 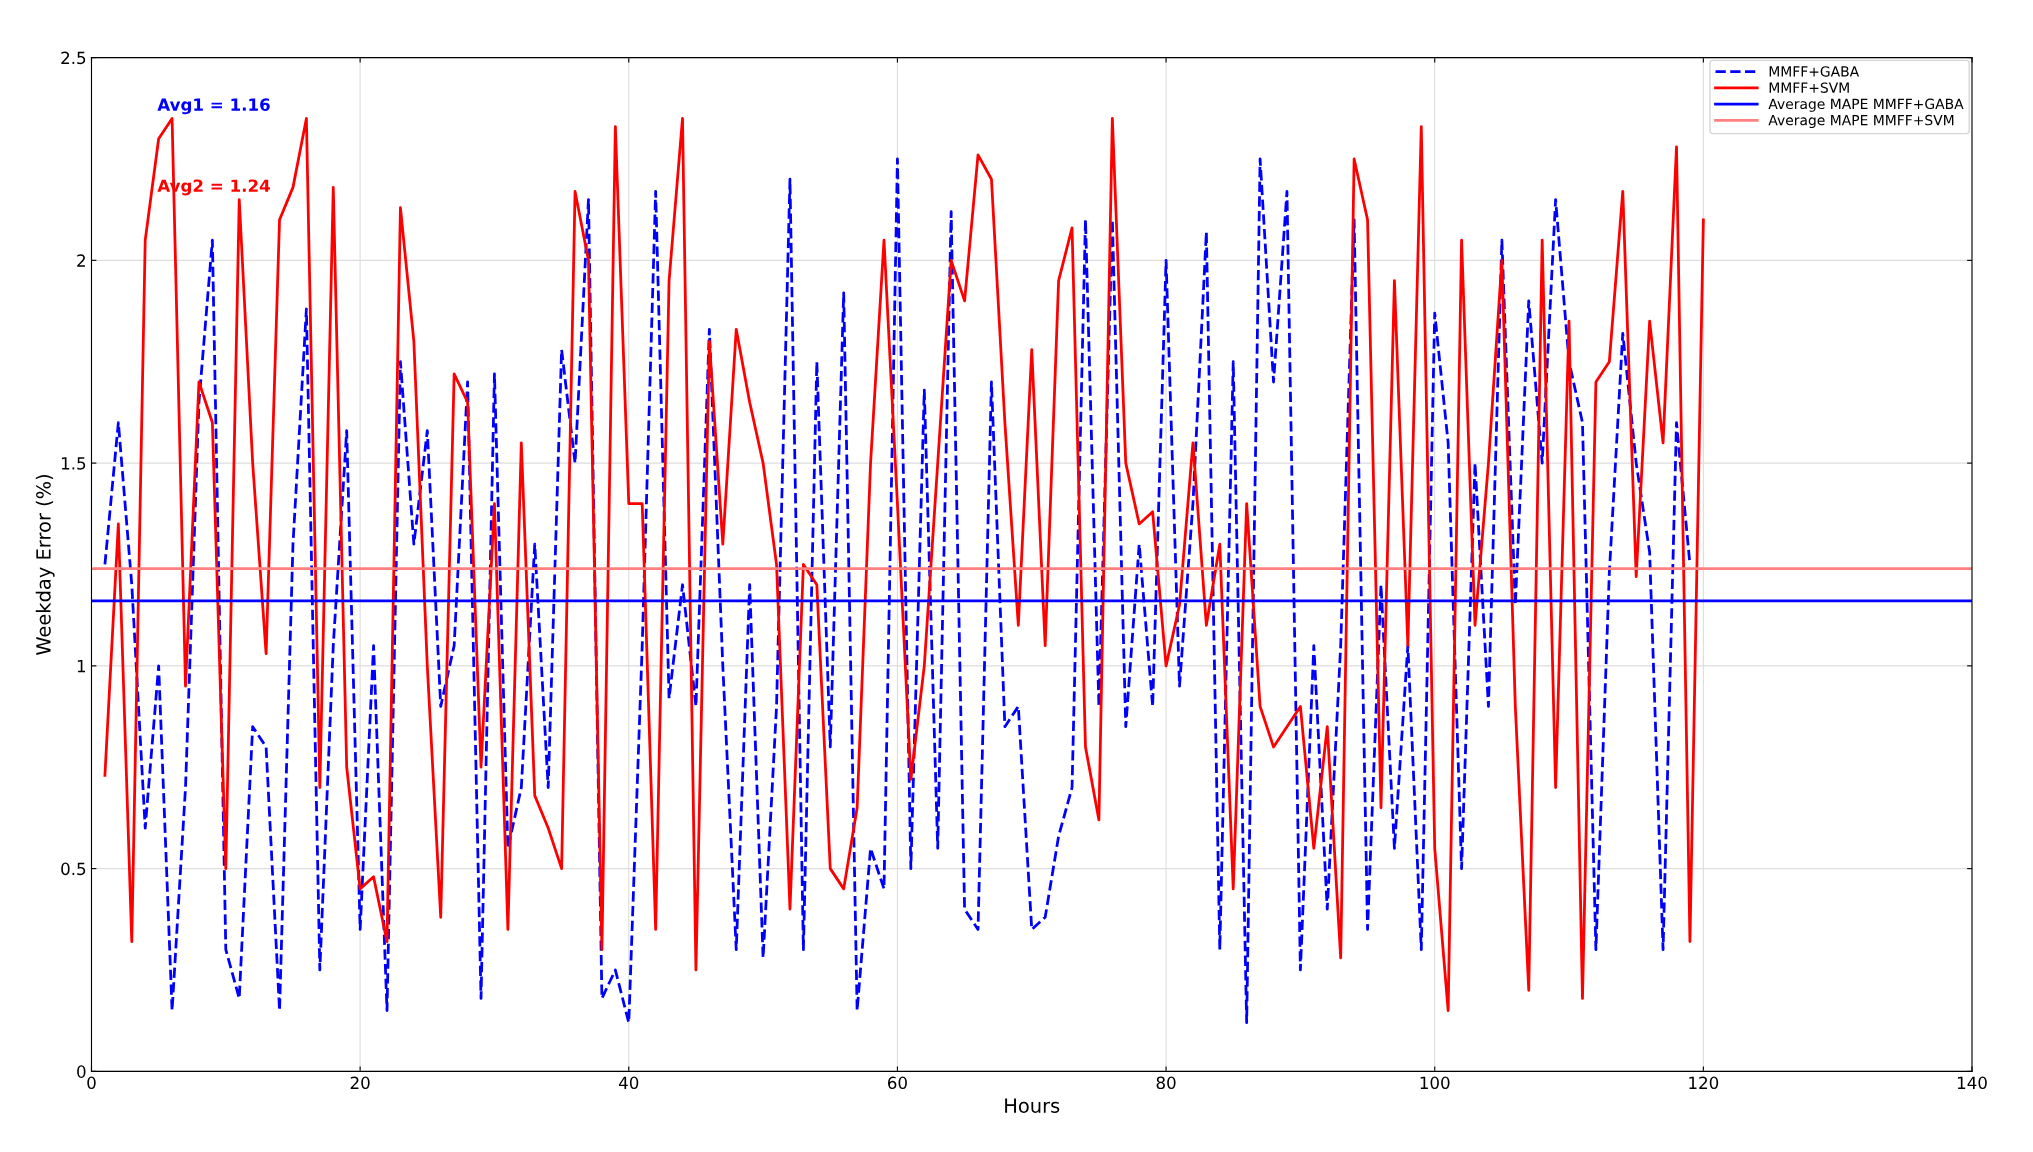 I want to click on legend-label: Average MAPE MMFF+GABA, so click(x=1866, y=105).